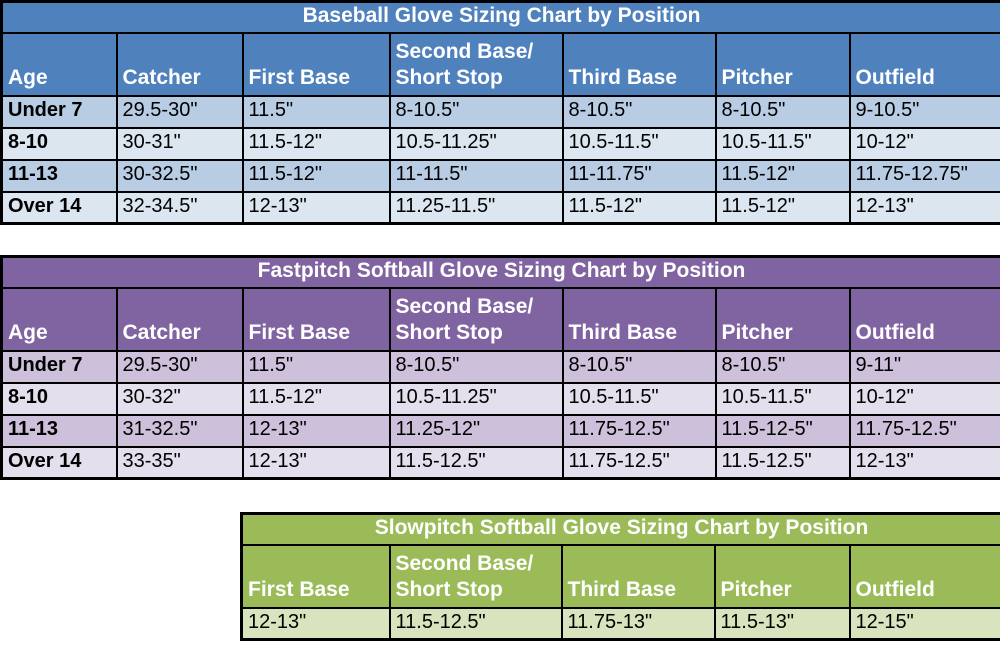 The height and width of the screenshot is (653, 1000). Describe the element at coordinates (476, 430) in the screenshot. I see `table-cell: 11.25-12"` at that location.